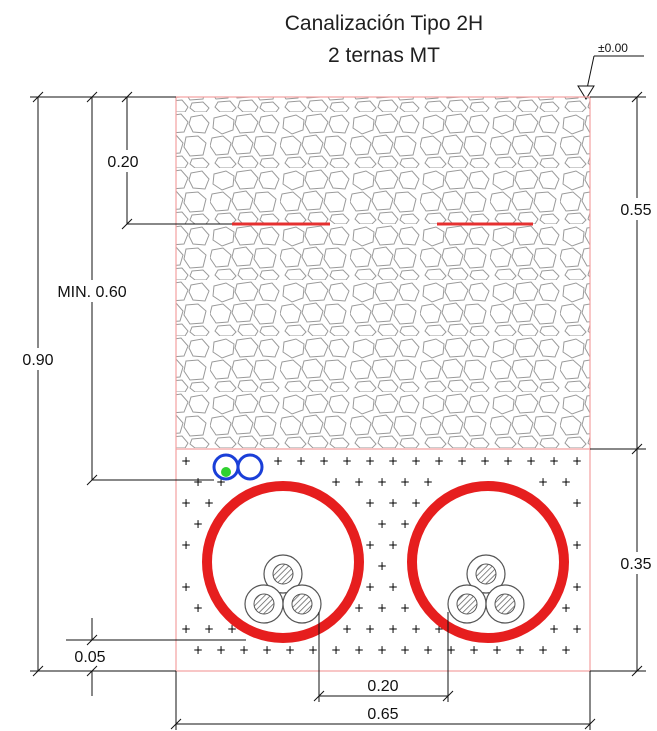 The image size is (657, 731). What do you see at coordinates (127, 288) in the screenshot?
I see `dimension-min-depth: MIN. 0.60` at bounding box center [127, 288].